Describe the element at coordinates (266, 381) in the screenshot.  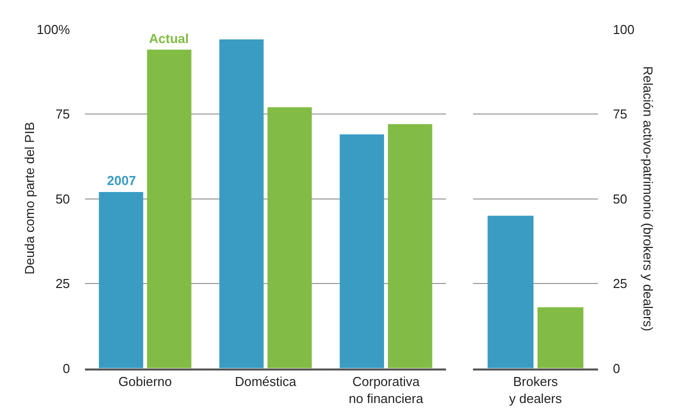
I see `x-tick-label: Doméstica` at that location.